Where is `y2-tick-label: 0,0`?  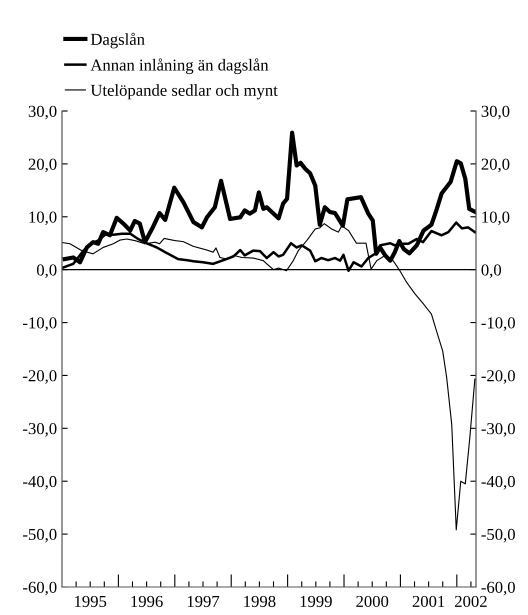 y2-tick-label: 0,0 is located at coordinates (491, 271).